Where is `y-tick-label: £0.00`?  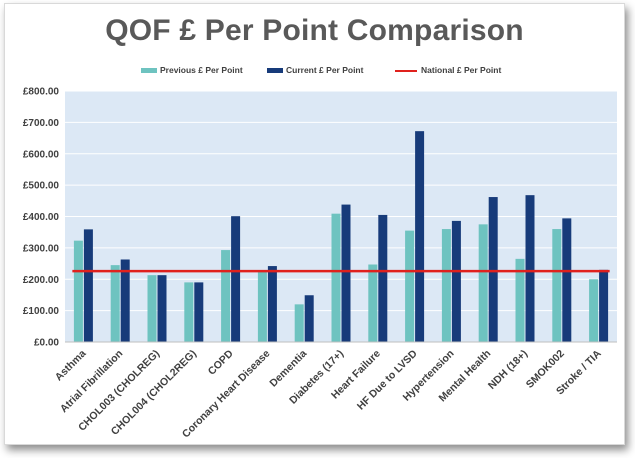 y-tick-label: £0.00 is located at coordinates (46, 343).